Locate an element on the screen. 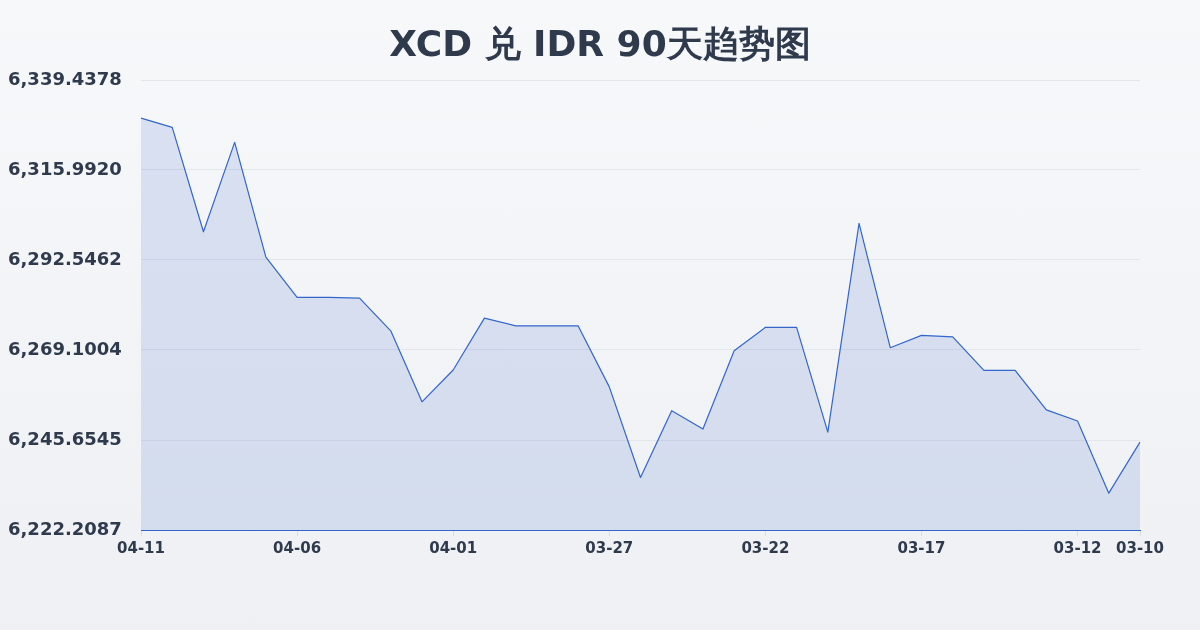  x-tick-label: 03-17 is located at coordinates (921, 547).